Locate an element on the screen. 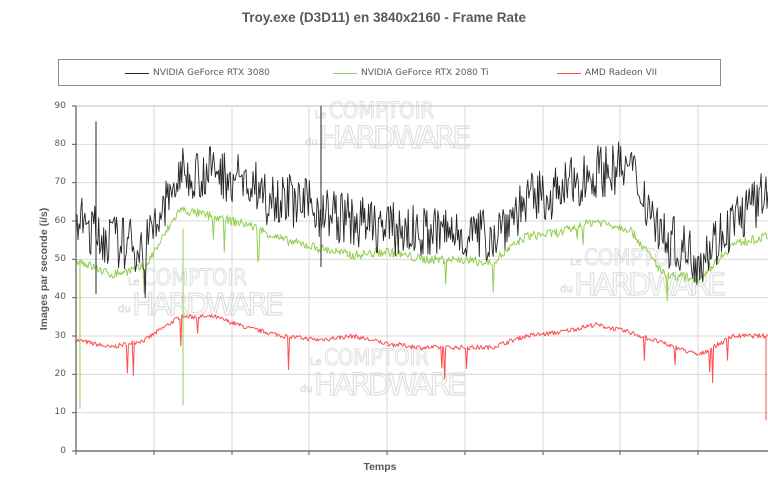 This screenshot has width=768, height=491. legend-label: NVIDIA GeForce RTX 2080 Ti is located at coordinates (425, 73).